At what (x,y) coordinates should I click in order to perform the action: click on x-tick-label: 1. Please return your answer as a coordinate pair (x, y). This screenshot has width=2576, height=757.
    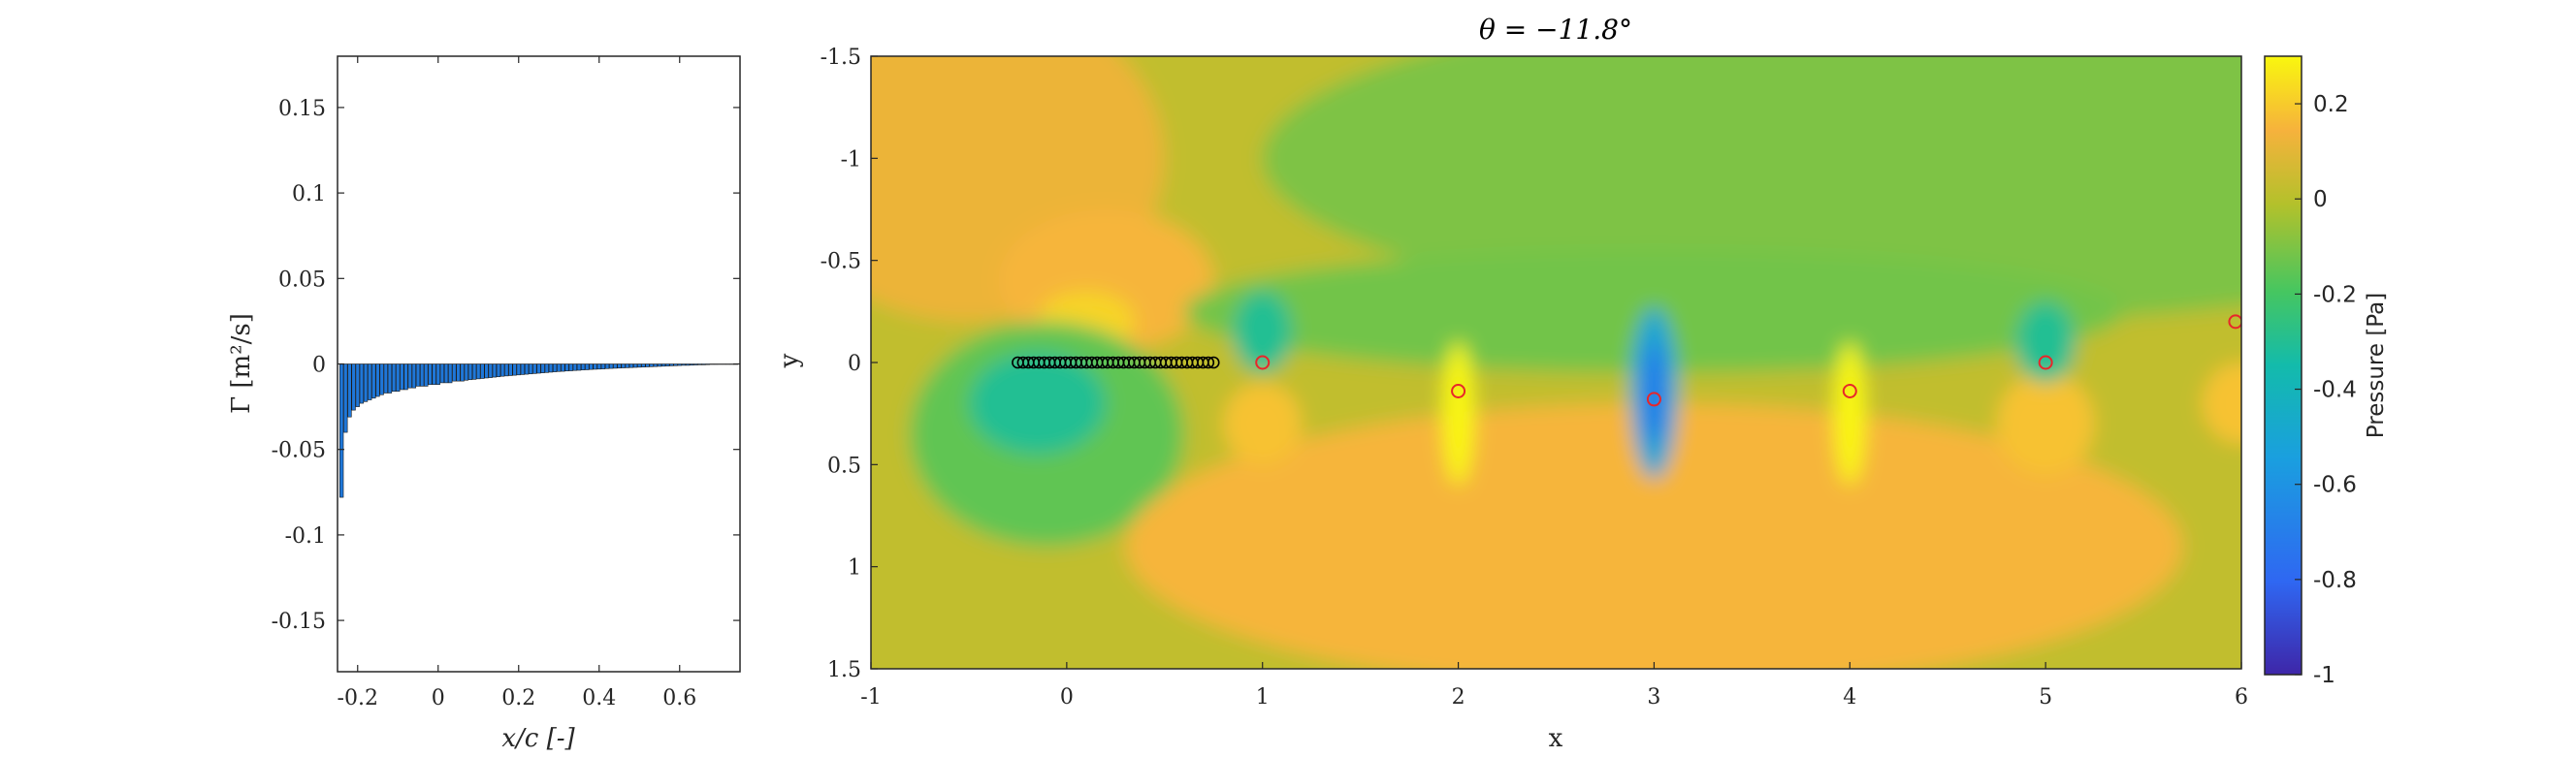
    Looking at the image, I should click on (1263, 697).